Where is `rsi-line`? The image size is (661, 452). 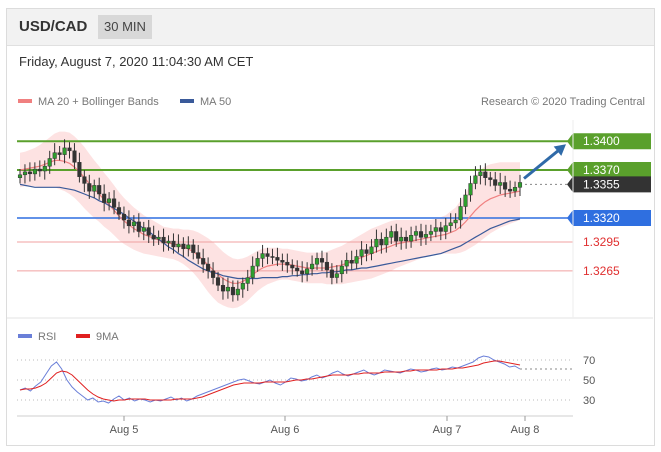 rsi-line is located at coordinates (270, 379).